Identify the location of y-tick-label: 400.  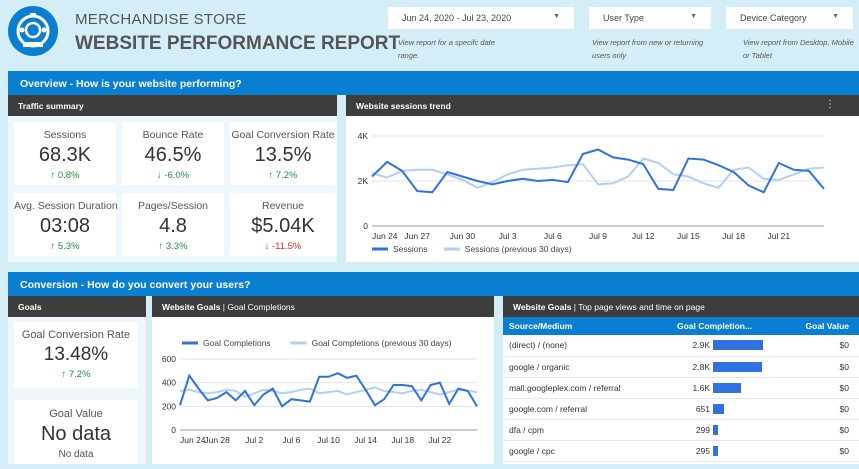
(169, 383).